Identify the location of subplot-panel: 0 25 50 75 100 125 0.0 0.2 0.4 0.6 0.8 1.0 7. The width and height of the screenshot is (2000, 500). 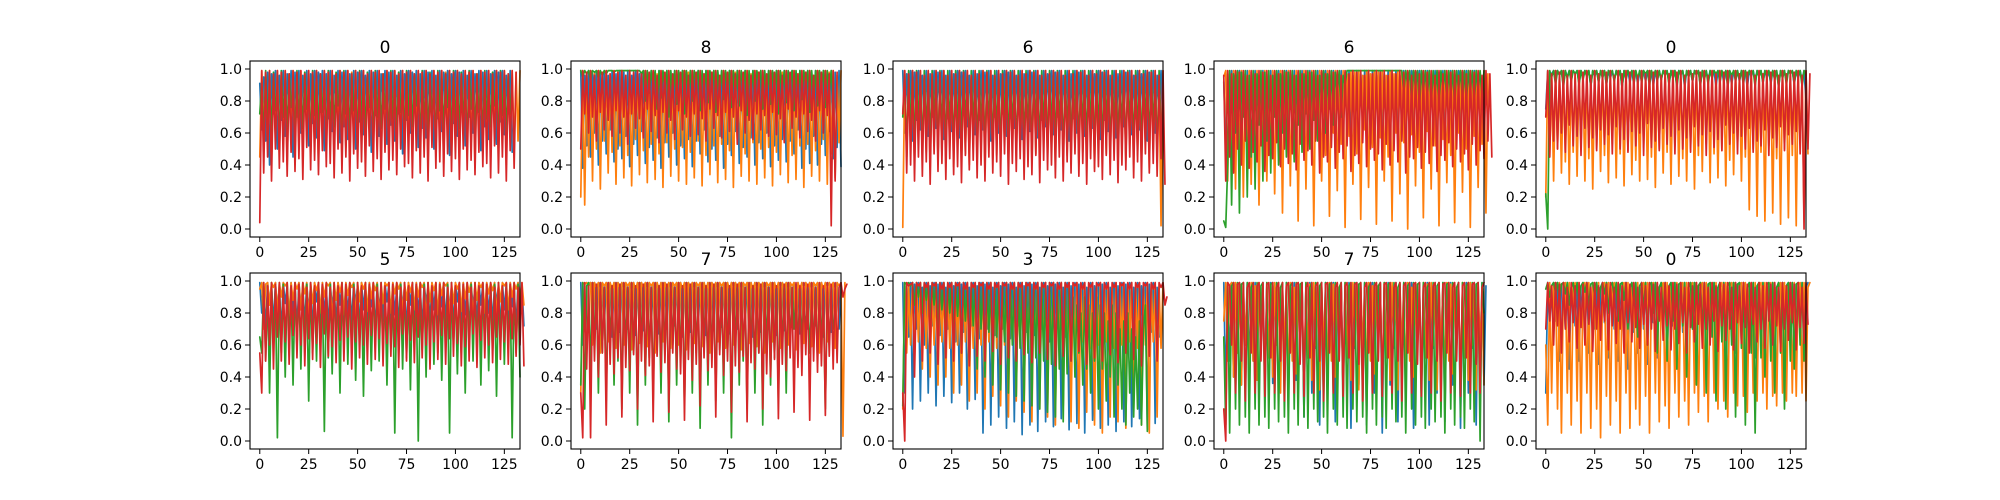
(694, 361).